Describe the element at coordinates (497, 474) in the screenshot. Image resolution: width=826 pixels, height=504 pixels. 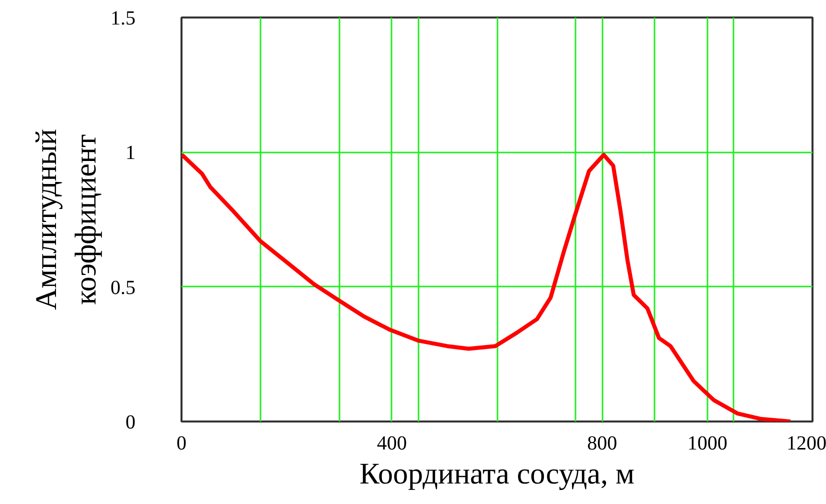
I see `x-axis-title: Координата сосуда, м` at that location.